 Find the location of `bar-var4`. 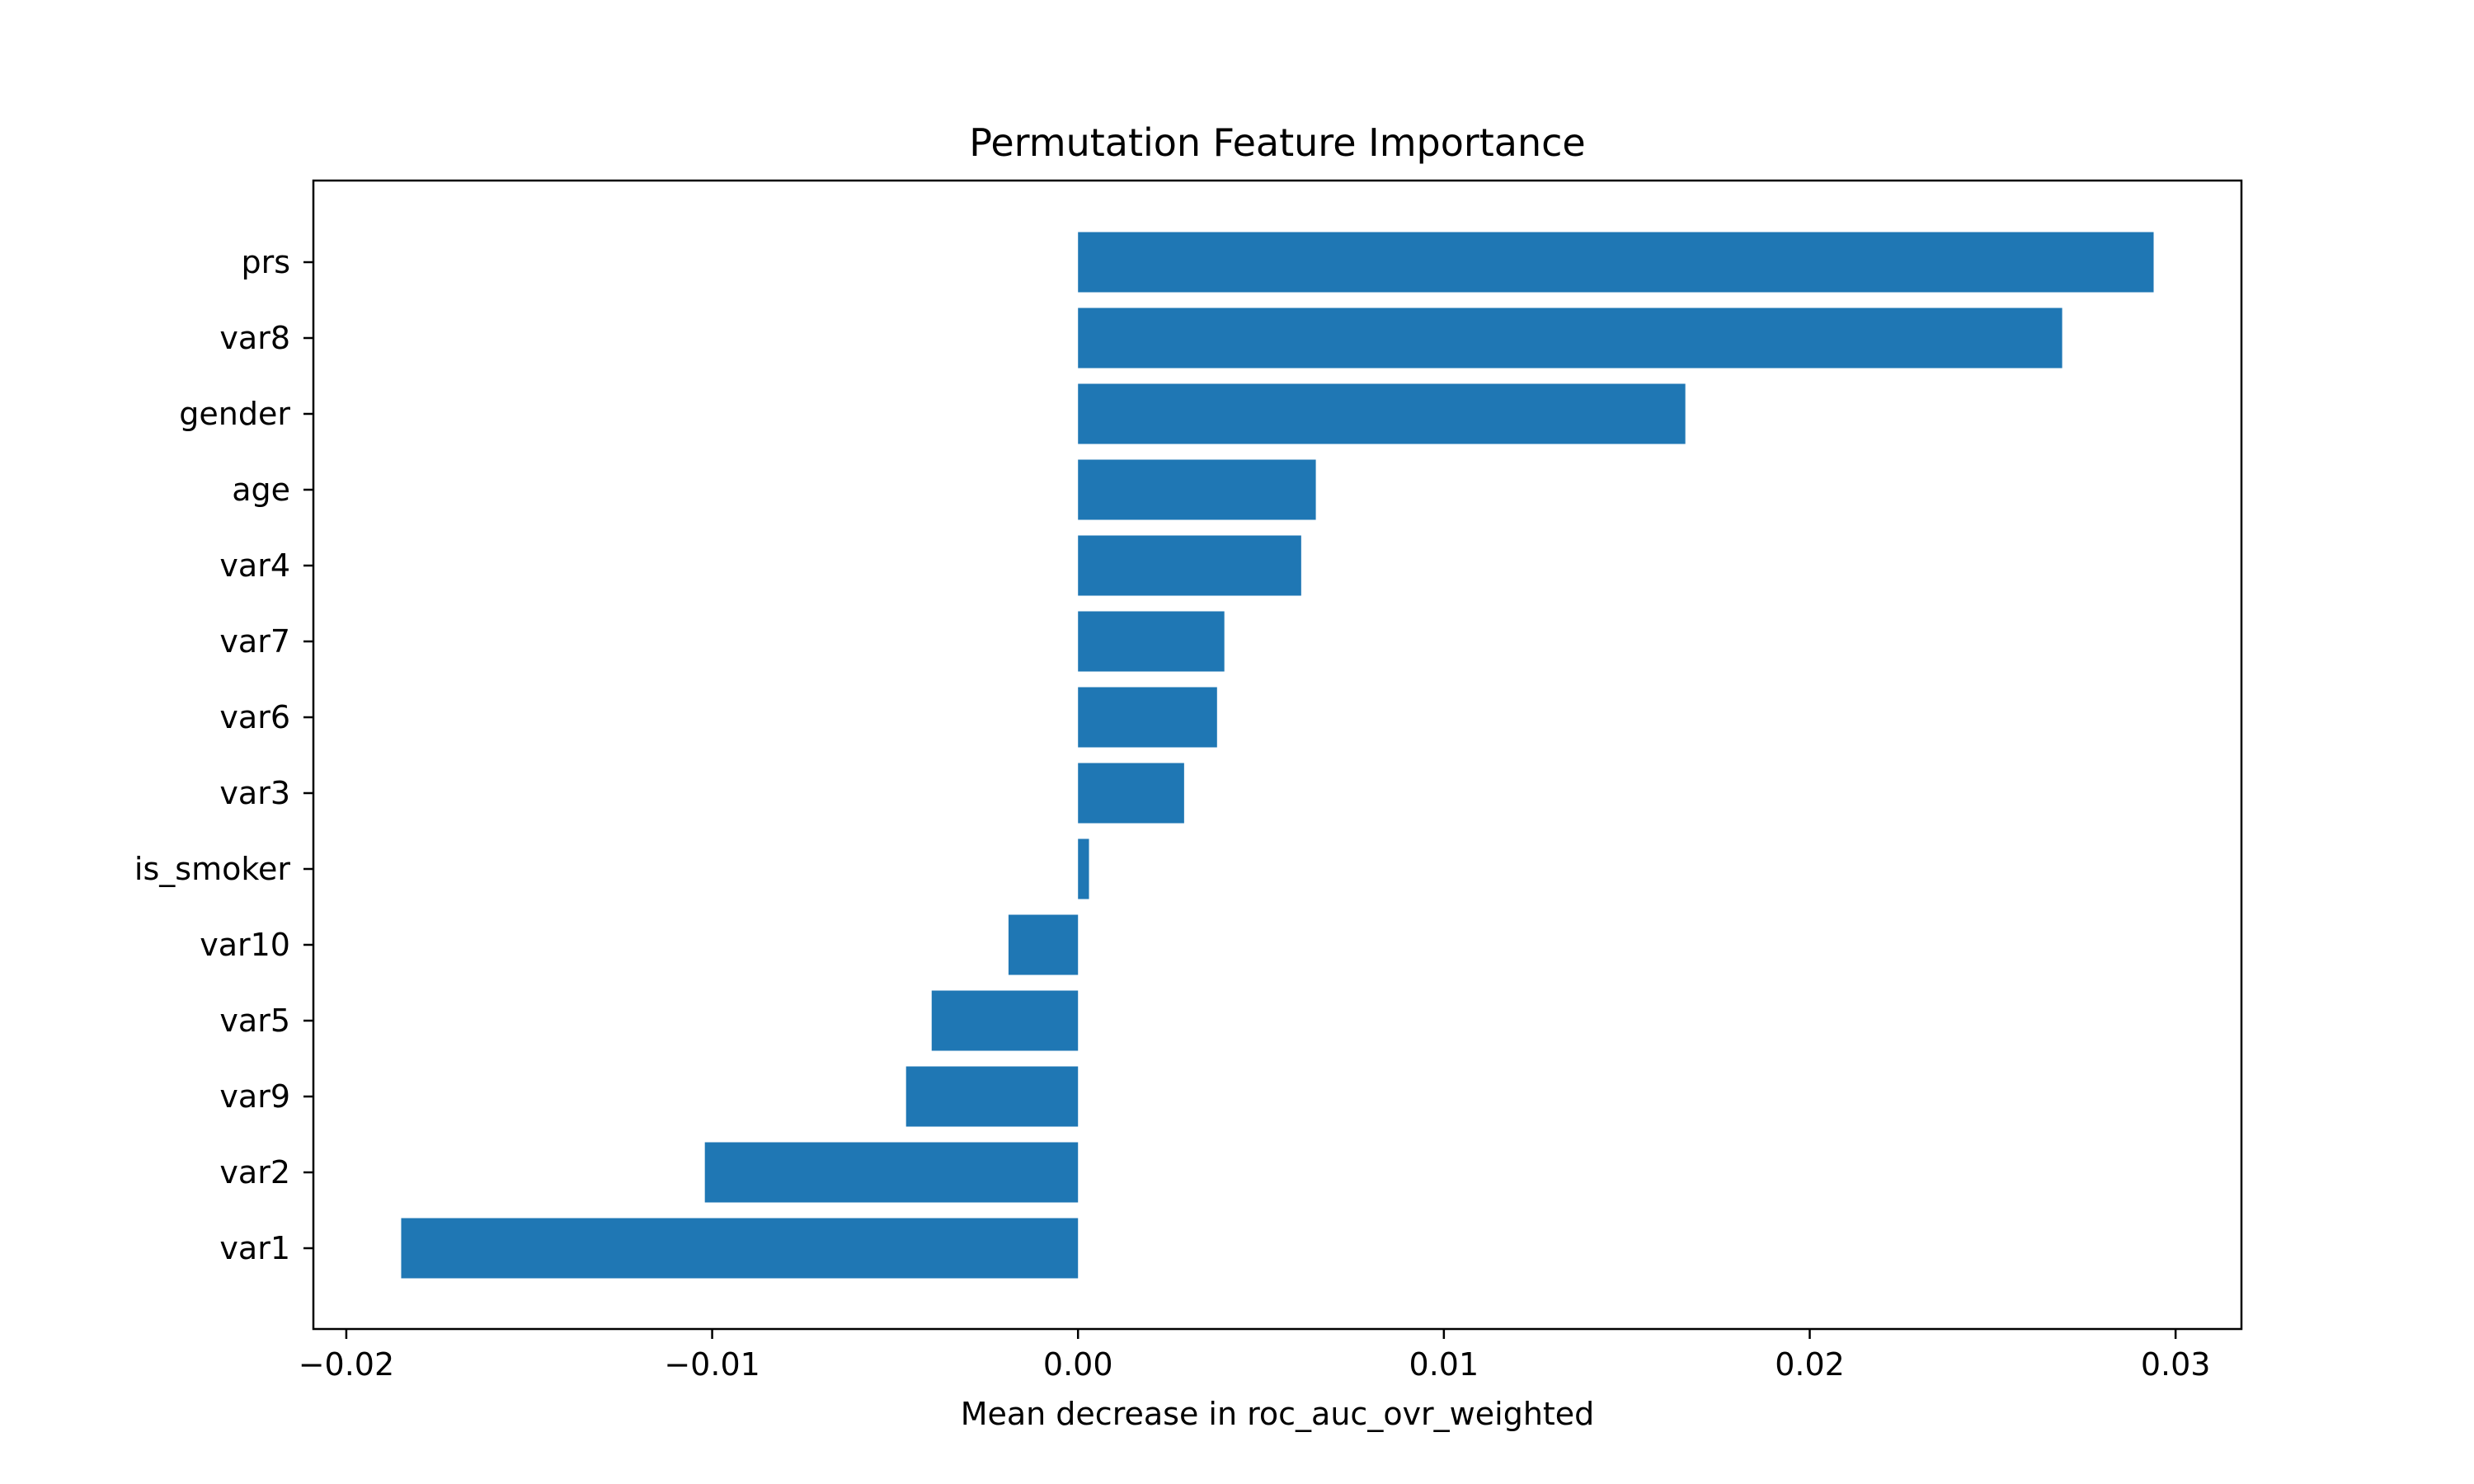

bar-var4 is located at coordinates (1189, 565).